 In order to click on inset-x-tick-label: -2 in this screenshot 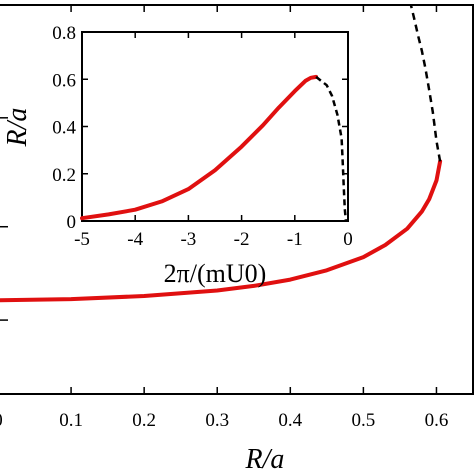, I will do `click(242, 239)`.